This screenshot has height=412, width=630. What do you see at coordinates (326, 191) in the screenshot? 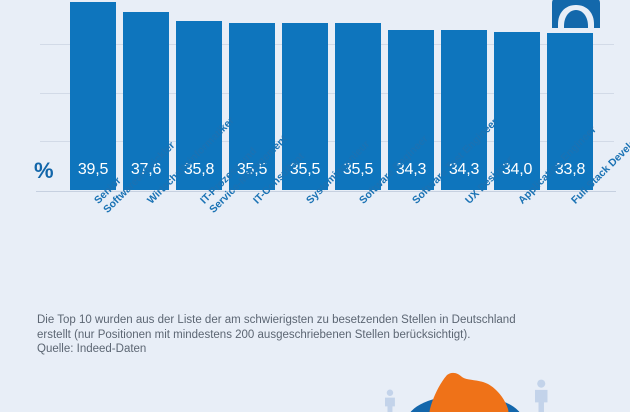
I see `axis-baseline` at bounding box center [326, 191].